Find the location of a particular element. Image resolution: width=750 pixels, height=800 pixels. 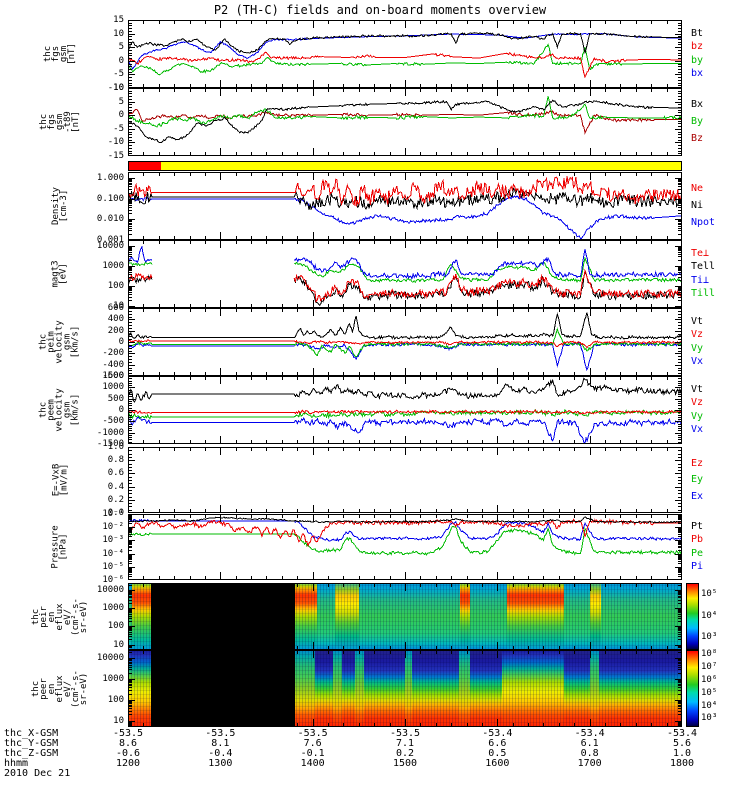

y-tick-label: 0.100 is located at coordinates (110, 198).